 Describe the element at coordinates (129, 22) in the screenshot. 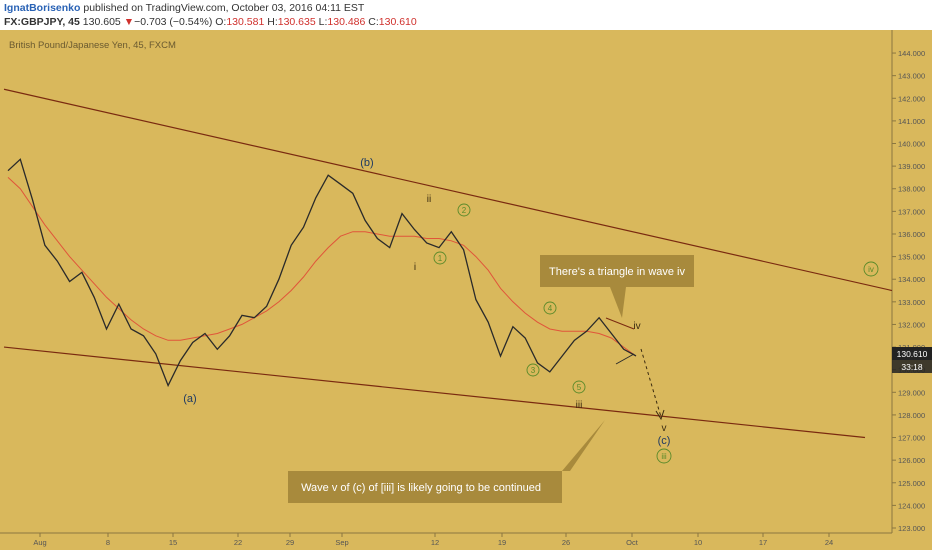

I see `down-arrow-icon: ▼` at that location.